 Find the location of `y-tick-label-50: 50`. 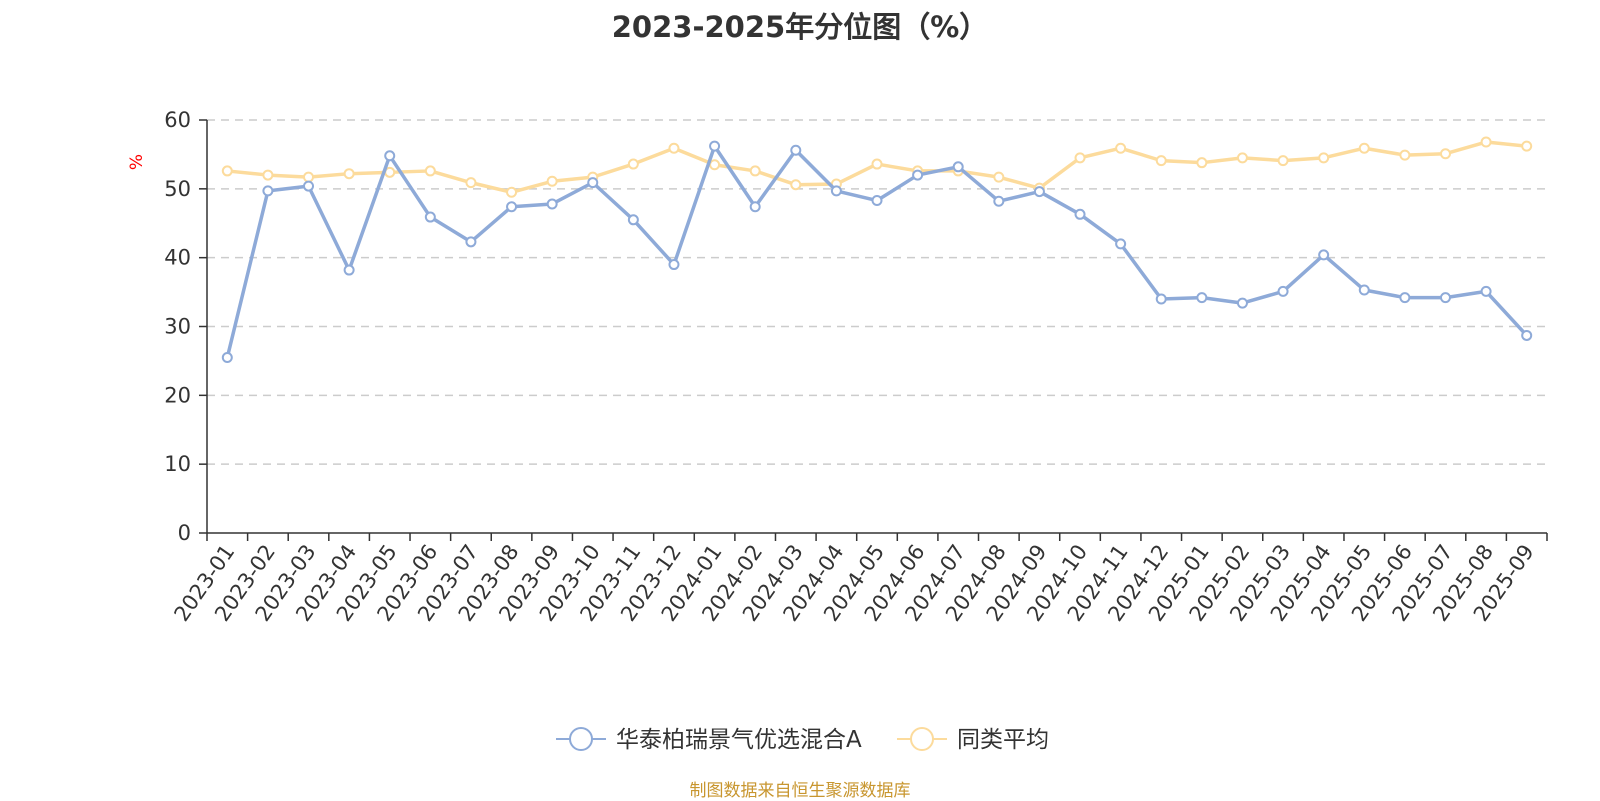

y-tick-label-50: 50 is located at coordinates (177, 189).